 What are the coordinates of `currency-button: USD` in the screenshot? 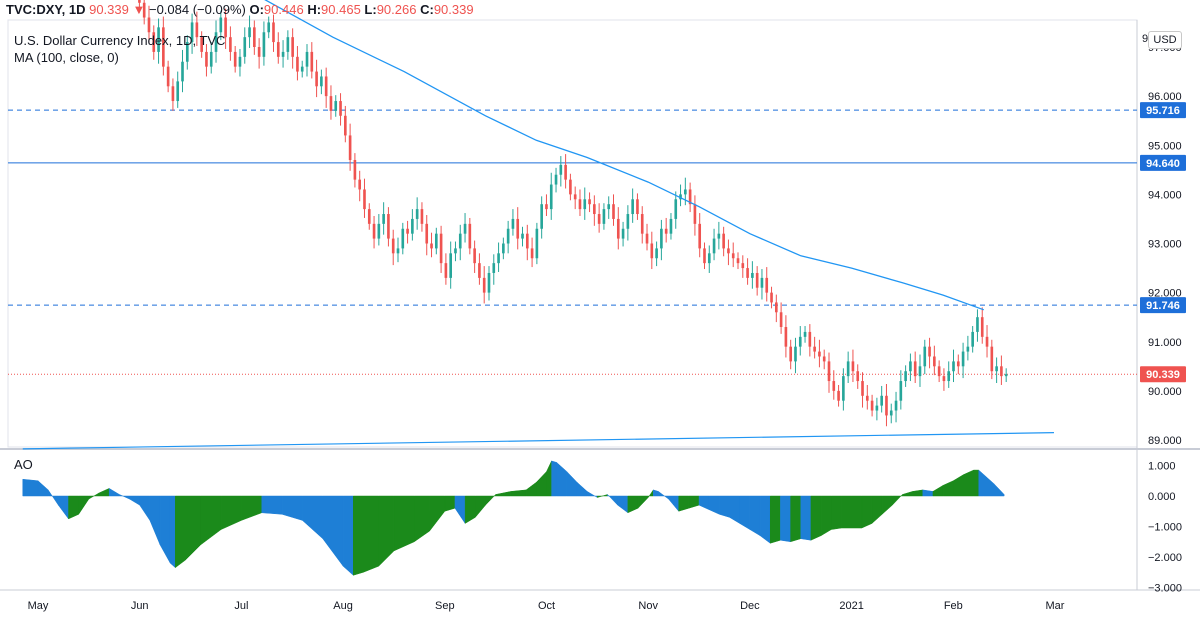 It's located at (1165, 40).